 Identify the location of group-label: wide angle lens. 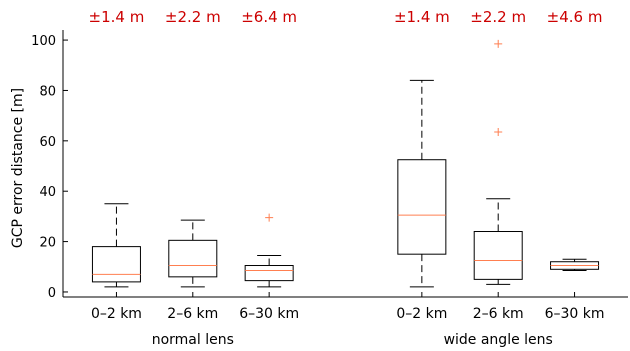
(498, 340).